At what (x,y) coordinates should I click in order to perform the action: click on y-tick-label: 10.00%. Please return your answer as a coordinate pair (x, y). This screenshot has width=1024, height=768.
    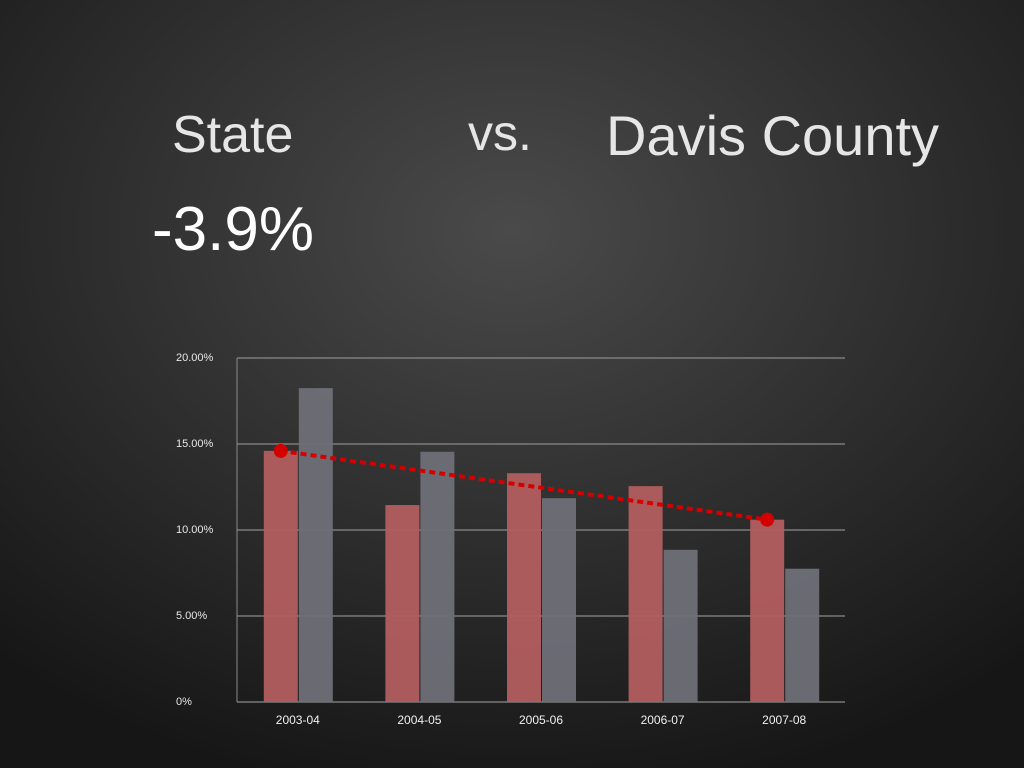
    Looking at the image, I should click on (195, 530).